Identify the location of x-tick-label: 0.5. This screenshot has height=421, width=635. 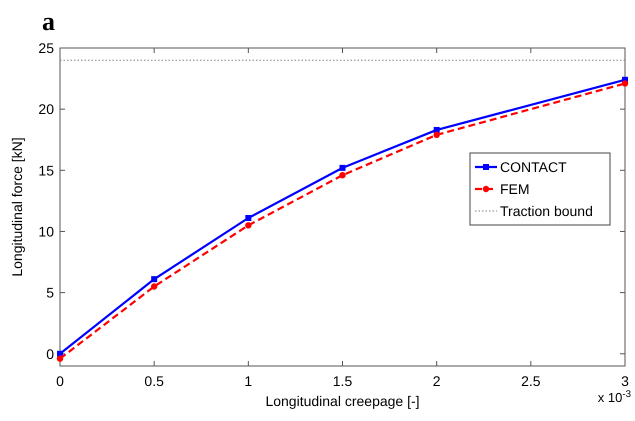
(154, 381).